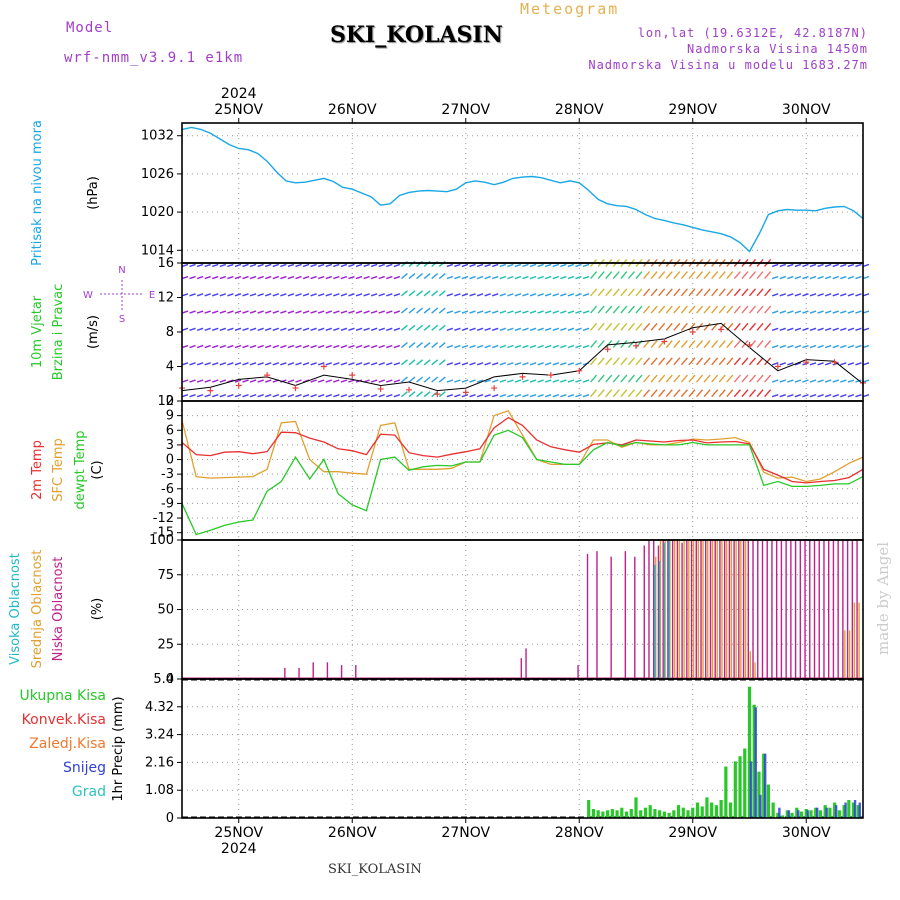 Image resolution: width=900 pixels, height=900 pixels. Describe the element at coordinates (779, 812) in the screenshot. I see `snow-bar` at that location.